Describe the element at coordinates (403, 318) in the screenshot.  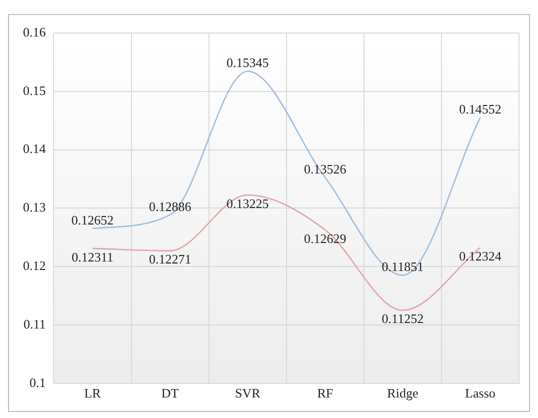
I see `data-label: 0.11252` at that location.